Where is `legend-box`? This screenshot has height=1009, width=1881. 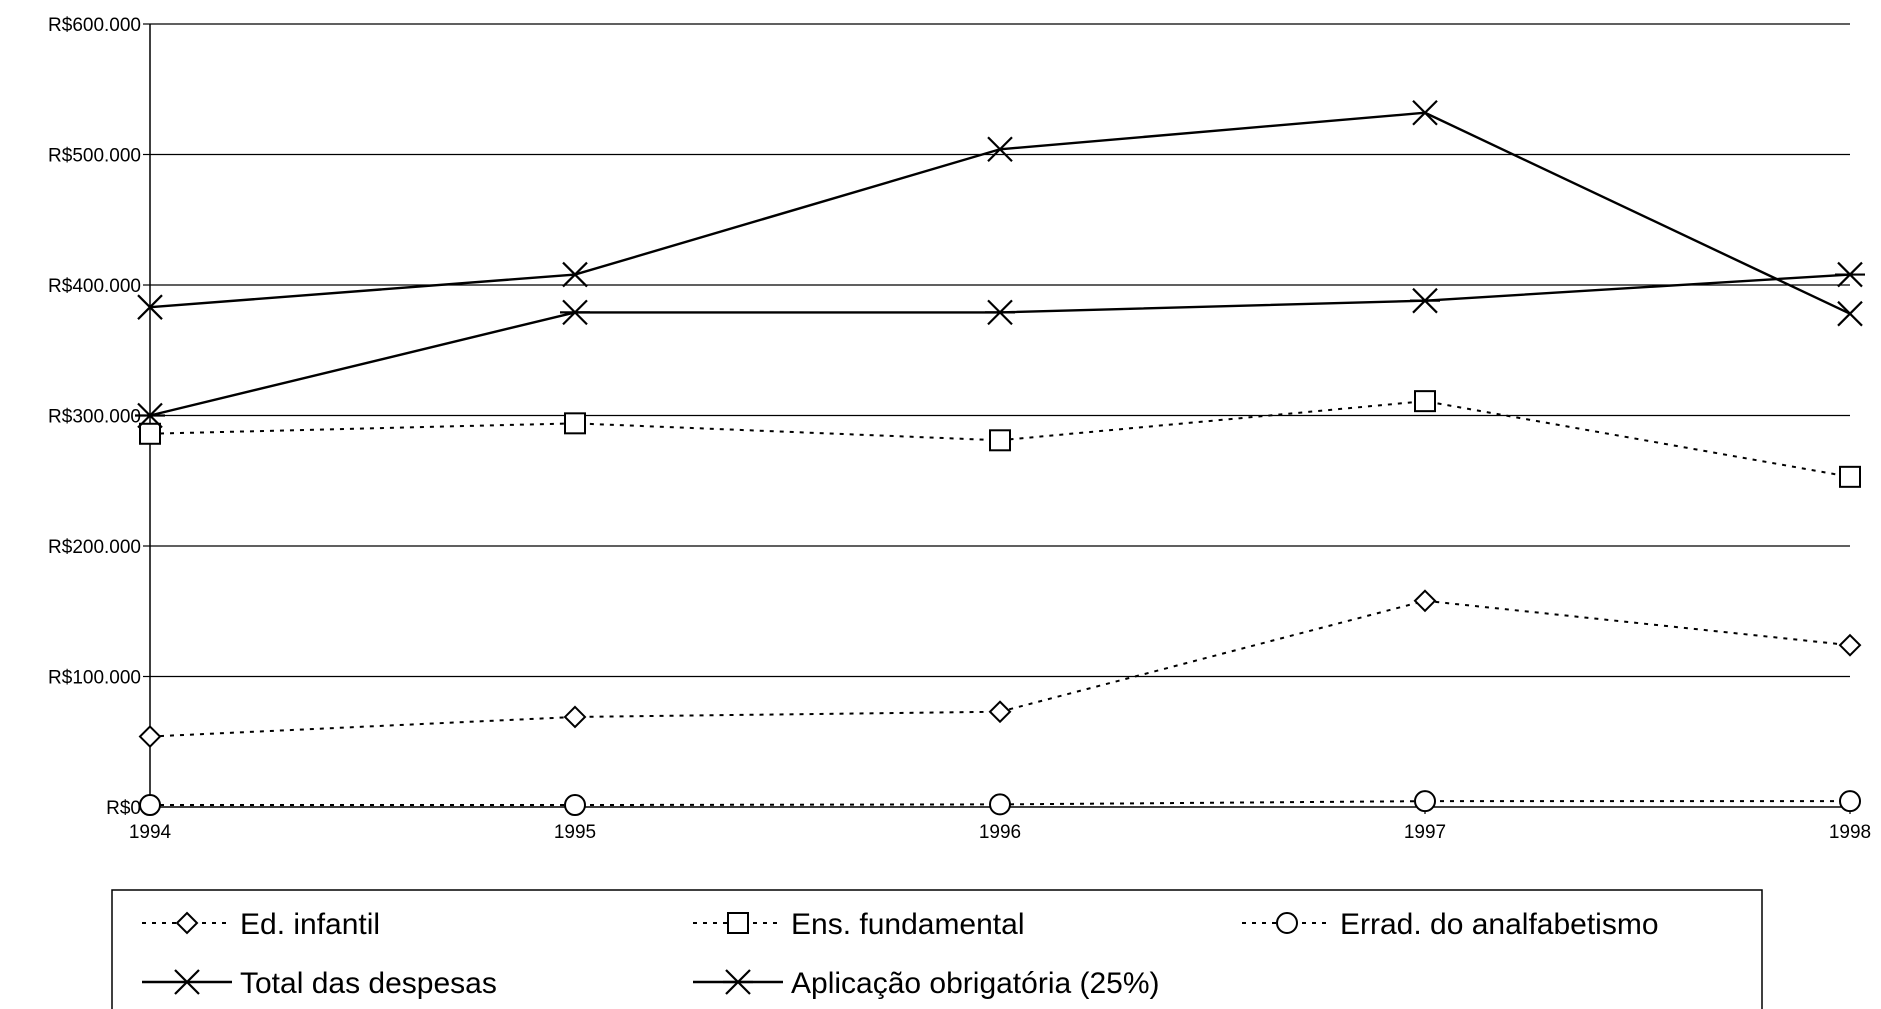 legend-box is located at coordinates (937, 949).